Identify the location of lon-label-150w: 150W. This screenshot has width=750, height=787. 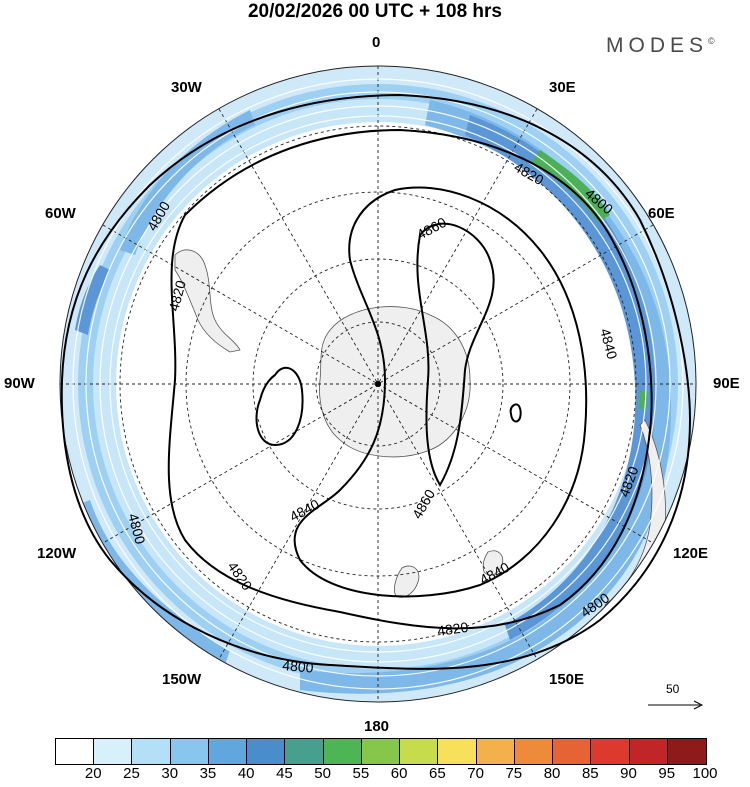
(182, 679).